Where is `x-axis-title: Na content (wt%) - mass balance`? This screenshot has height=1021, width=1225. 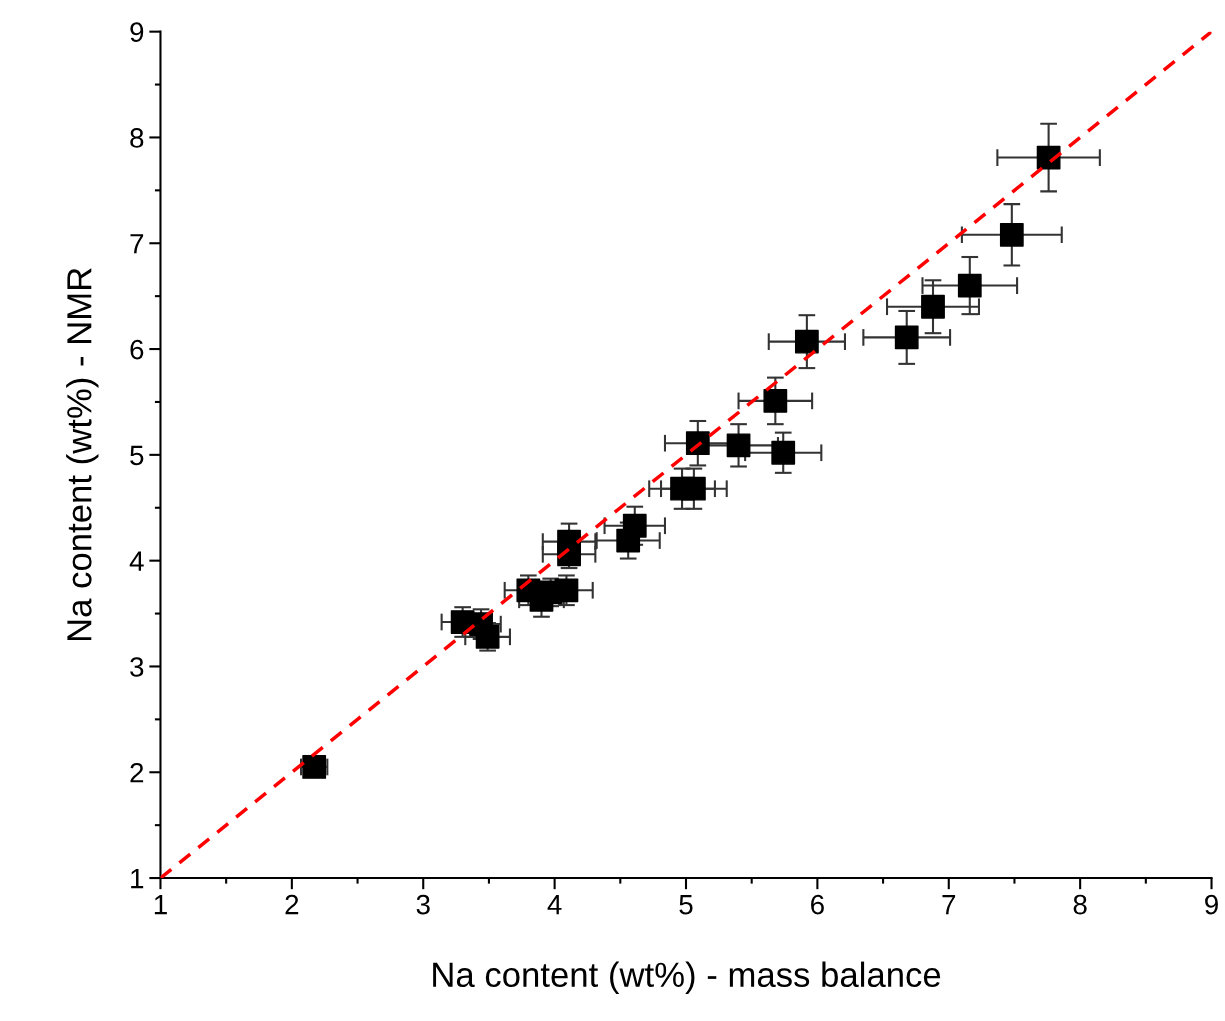
x-axis-title: Na content (wt%) - mass balance is located at coordinates (687, 977).